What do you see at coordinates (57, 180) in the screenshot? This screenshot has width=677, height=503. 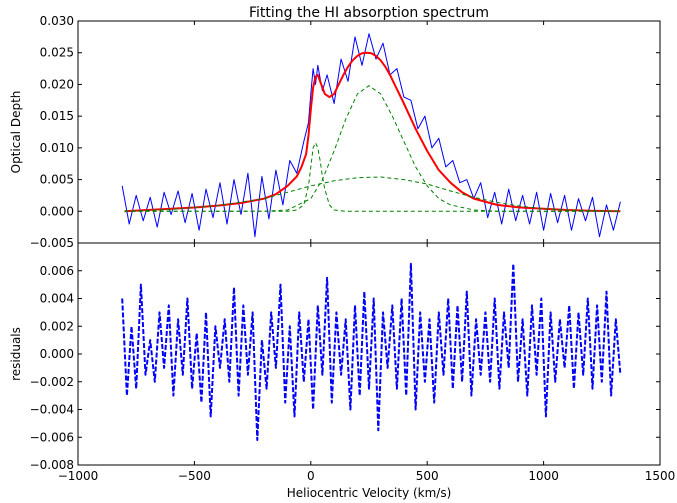 I see `optical-depth-y-tick-label: 0.005` at bounding box center [57, 180].